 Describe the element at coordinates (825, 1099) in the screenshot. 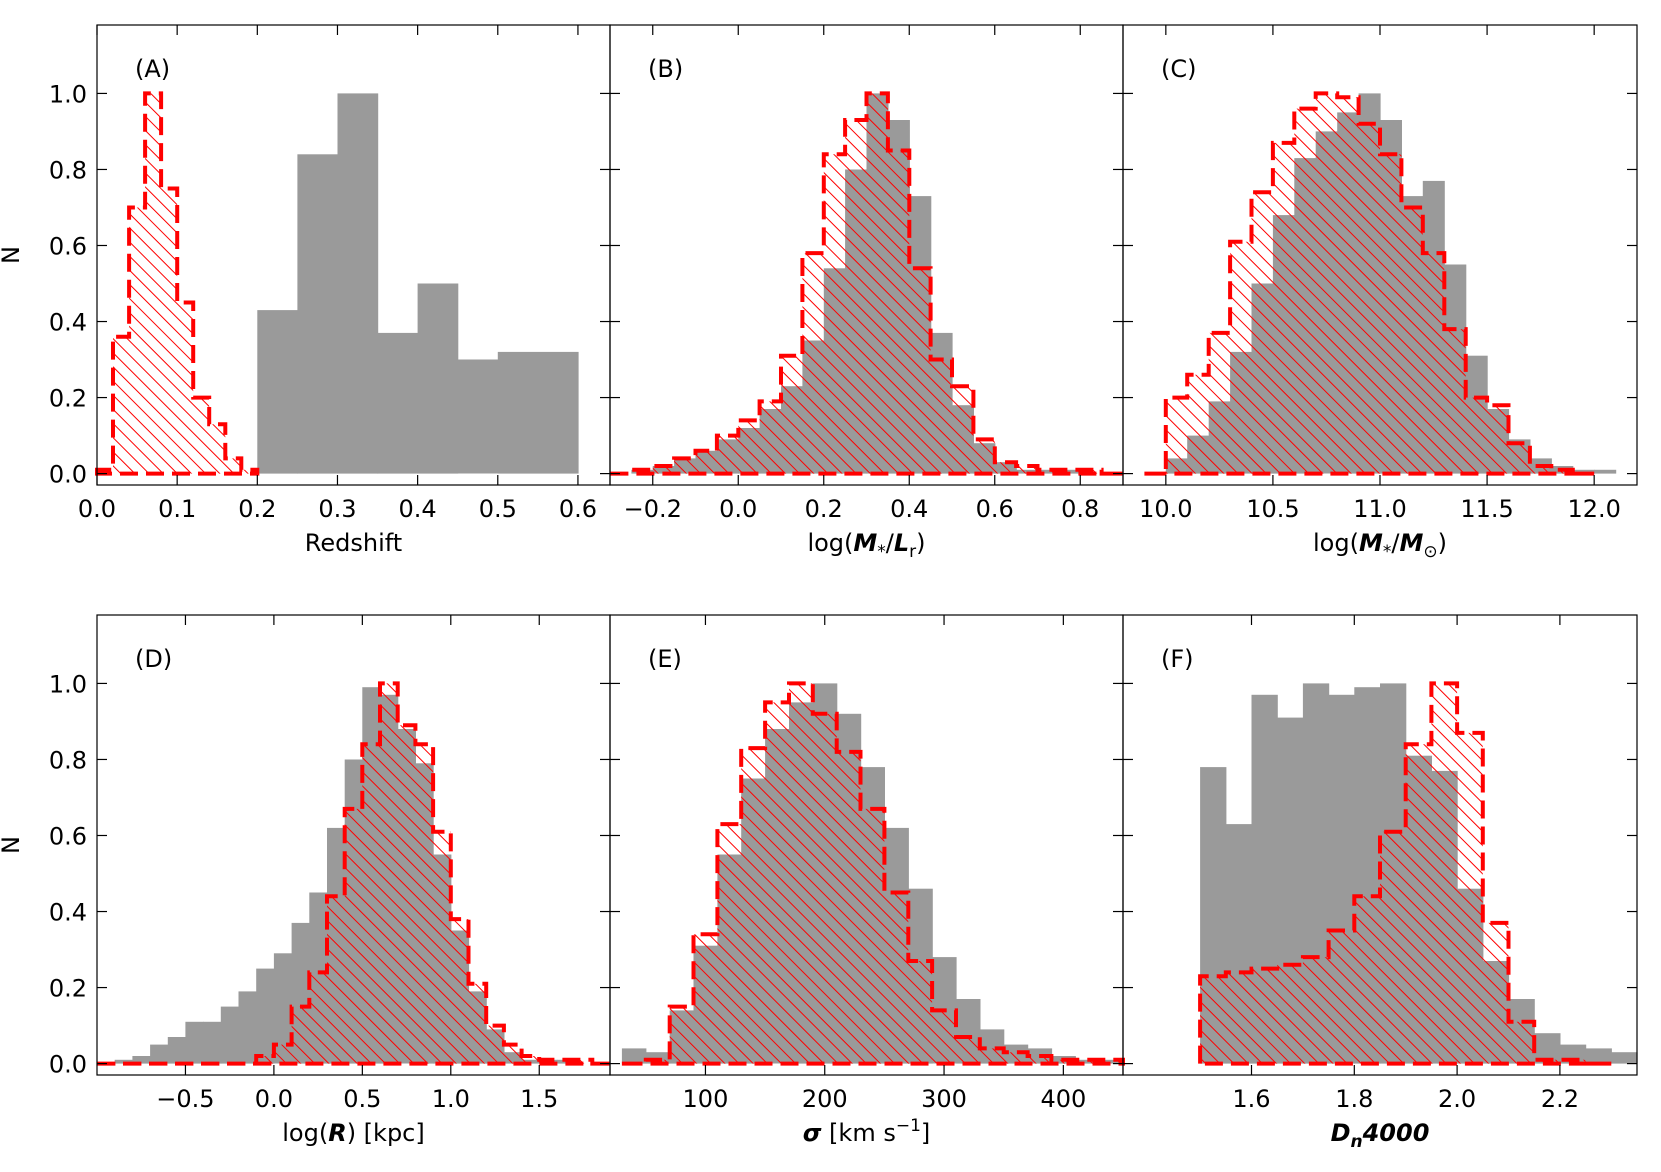

I see `x-tick-label: 200` at that location.